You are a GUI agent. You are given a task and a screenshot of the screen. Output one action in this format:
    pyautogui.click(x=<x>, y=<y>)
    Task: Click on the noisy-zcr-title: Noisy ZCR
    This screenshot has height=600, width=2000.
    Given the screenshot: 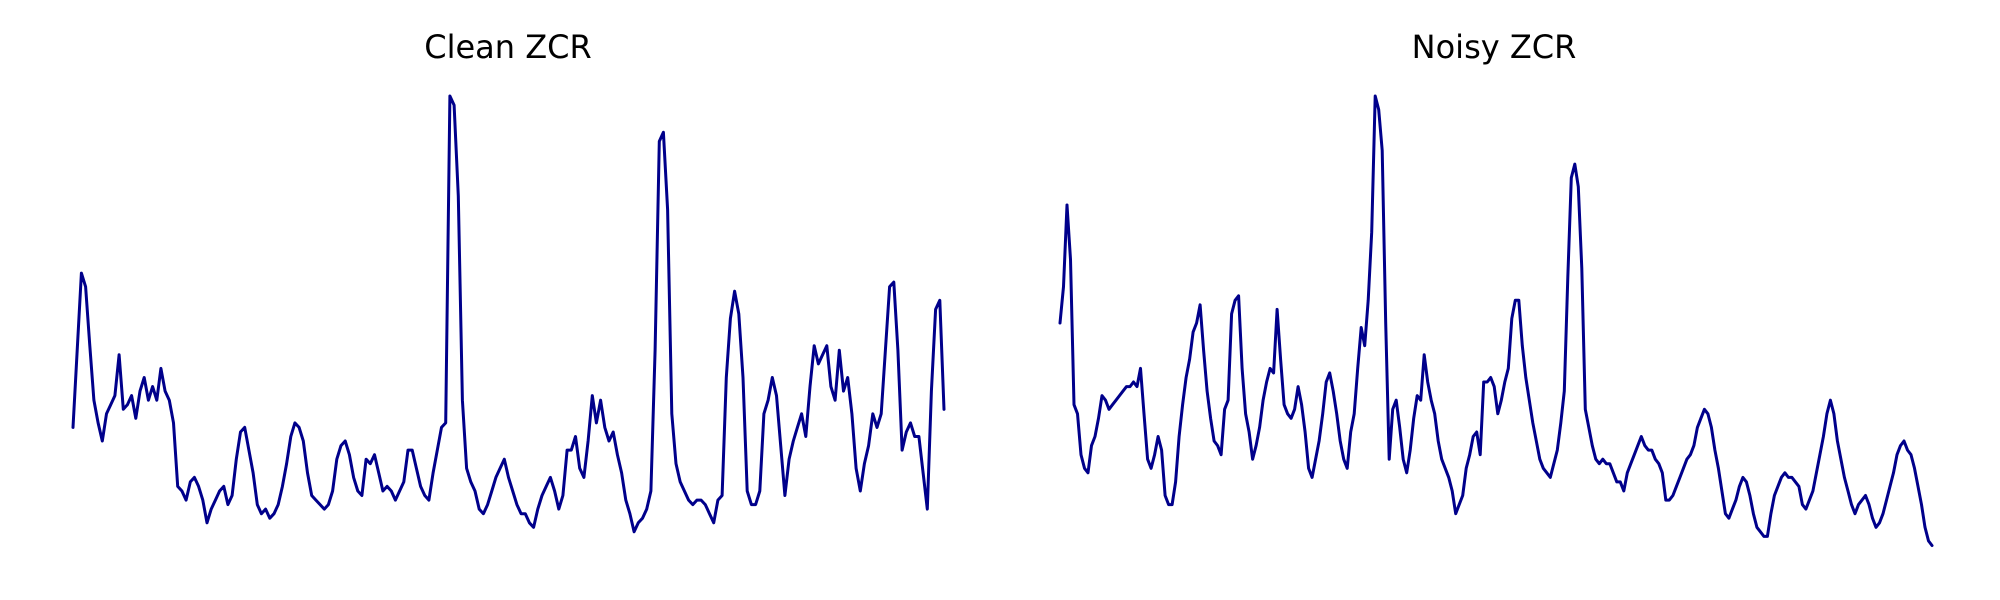 What is the action you would take?
    pyautogui.click(x=1494, y=47)
    